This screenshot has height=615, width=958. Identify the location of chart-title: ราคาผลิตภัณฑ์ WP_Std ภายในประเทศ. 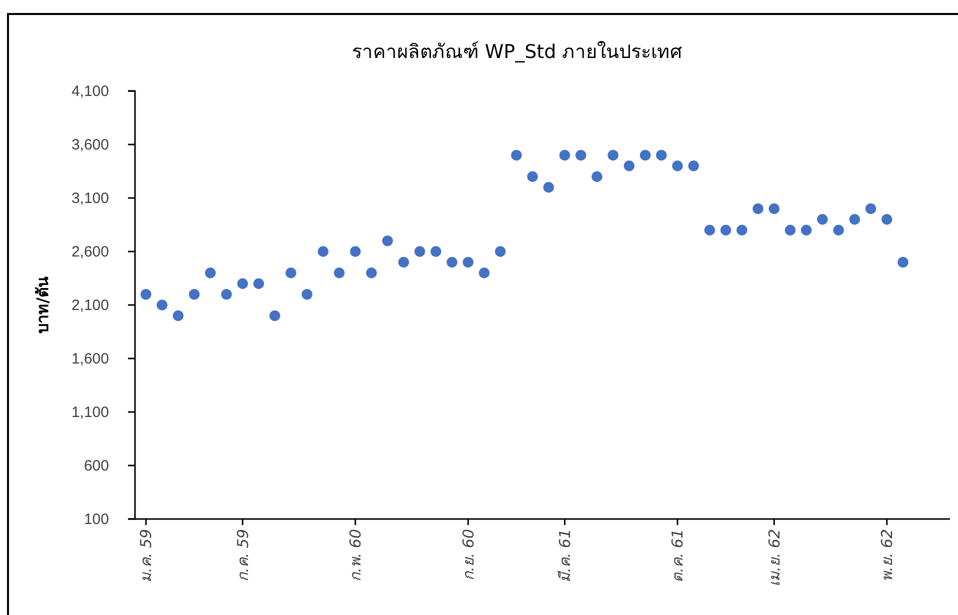
(517, 52).